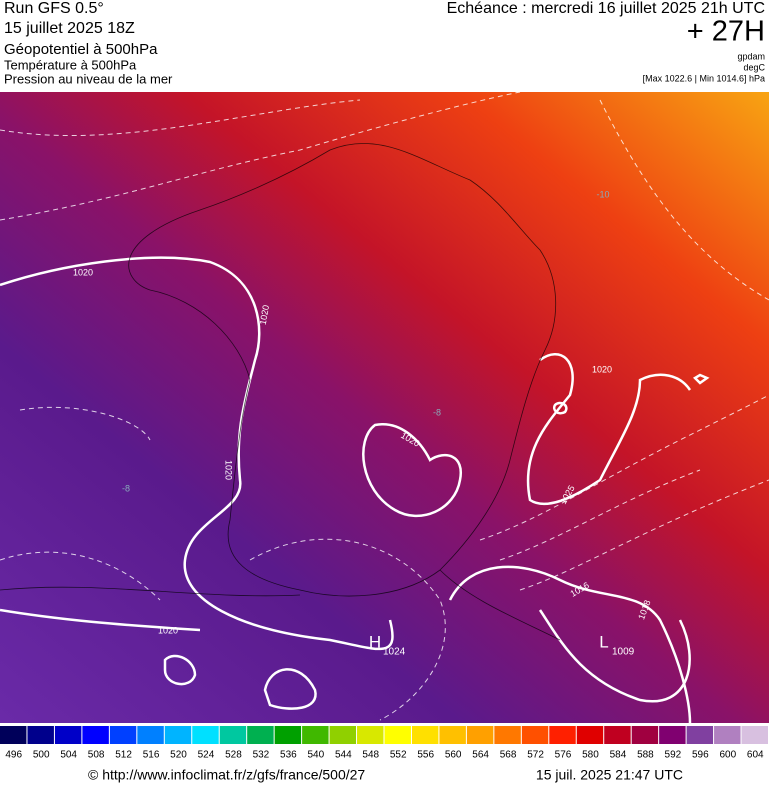  Describe the element at coordinates (609, 775) in the screenshot. I see `footer-timestamp: 15 juil. 2025 21:47 UTC` at that location.